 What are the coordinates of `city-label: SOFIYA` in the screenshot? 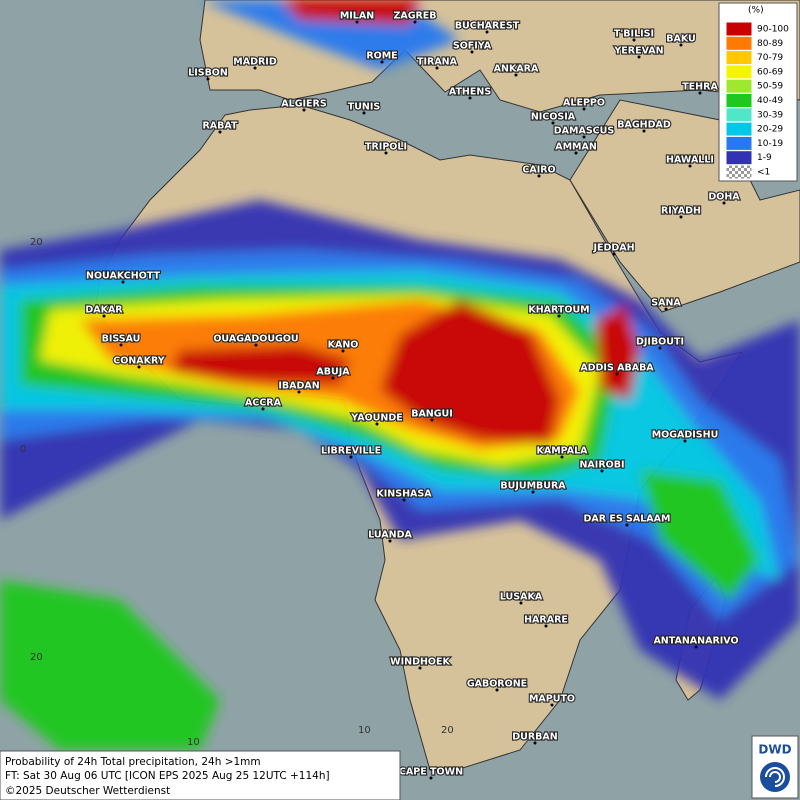 It's located at (472, 46).